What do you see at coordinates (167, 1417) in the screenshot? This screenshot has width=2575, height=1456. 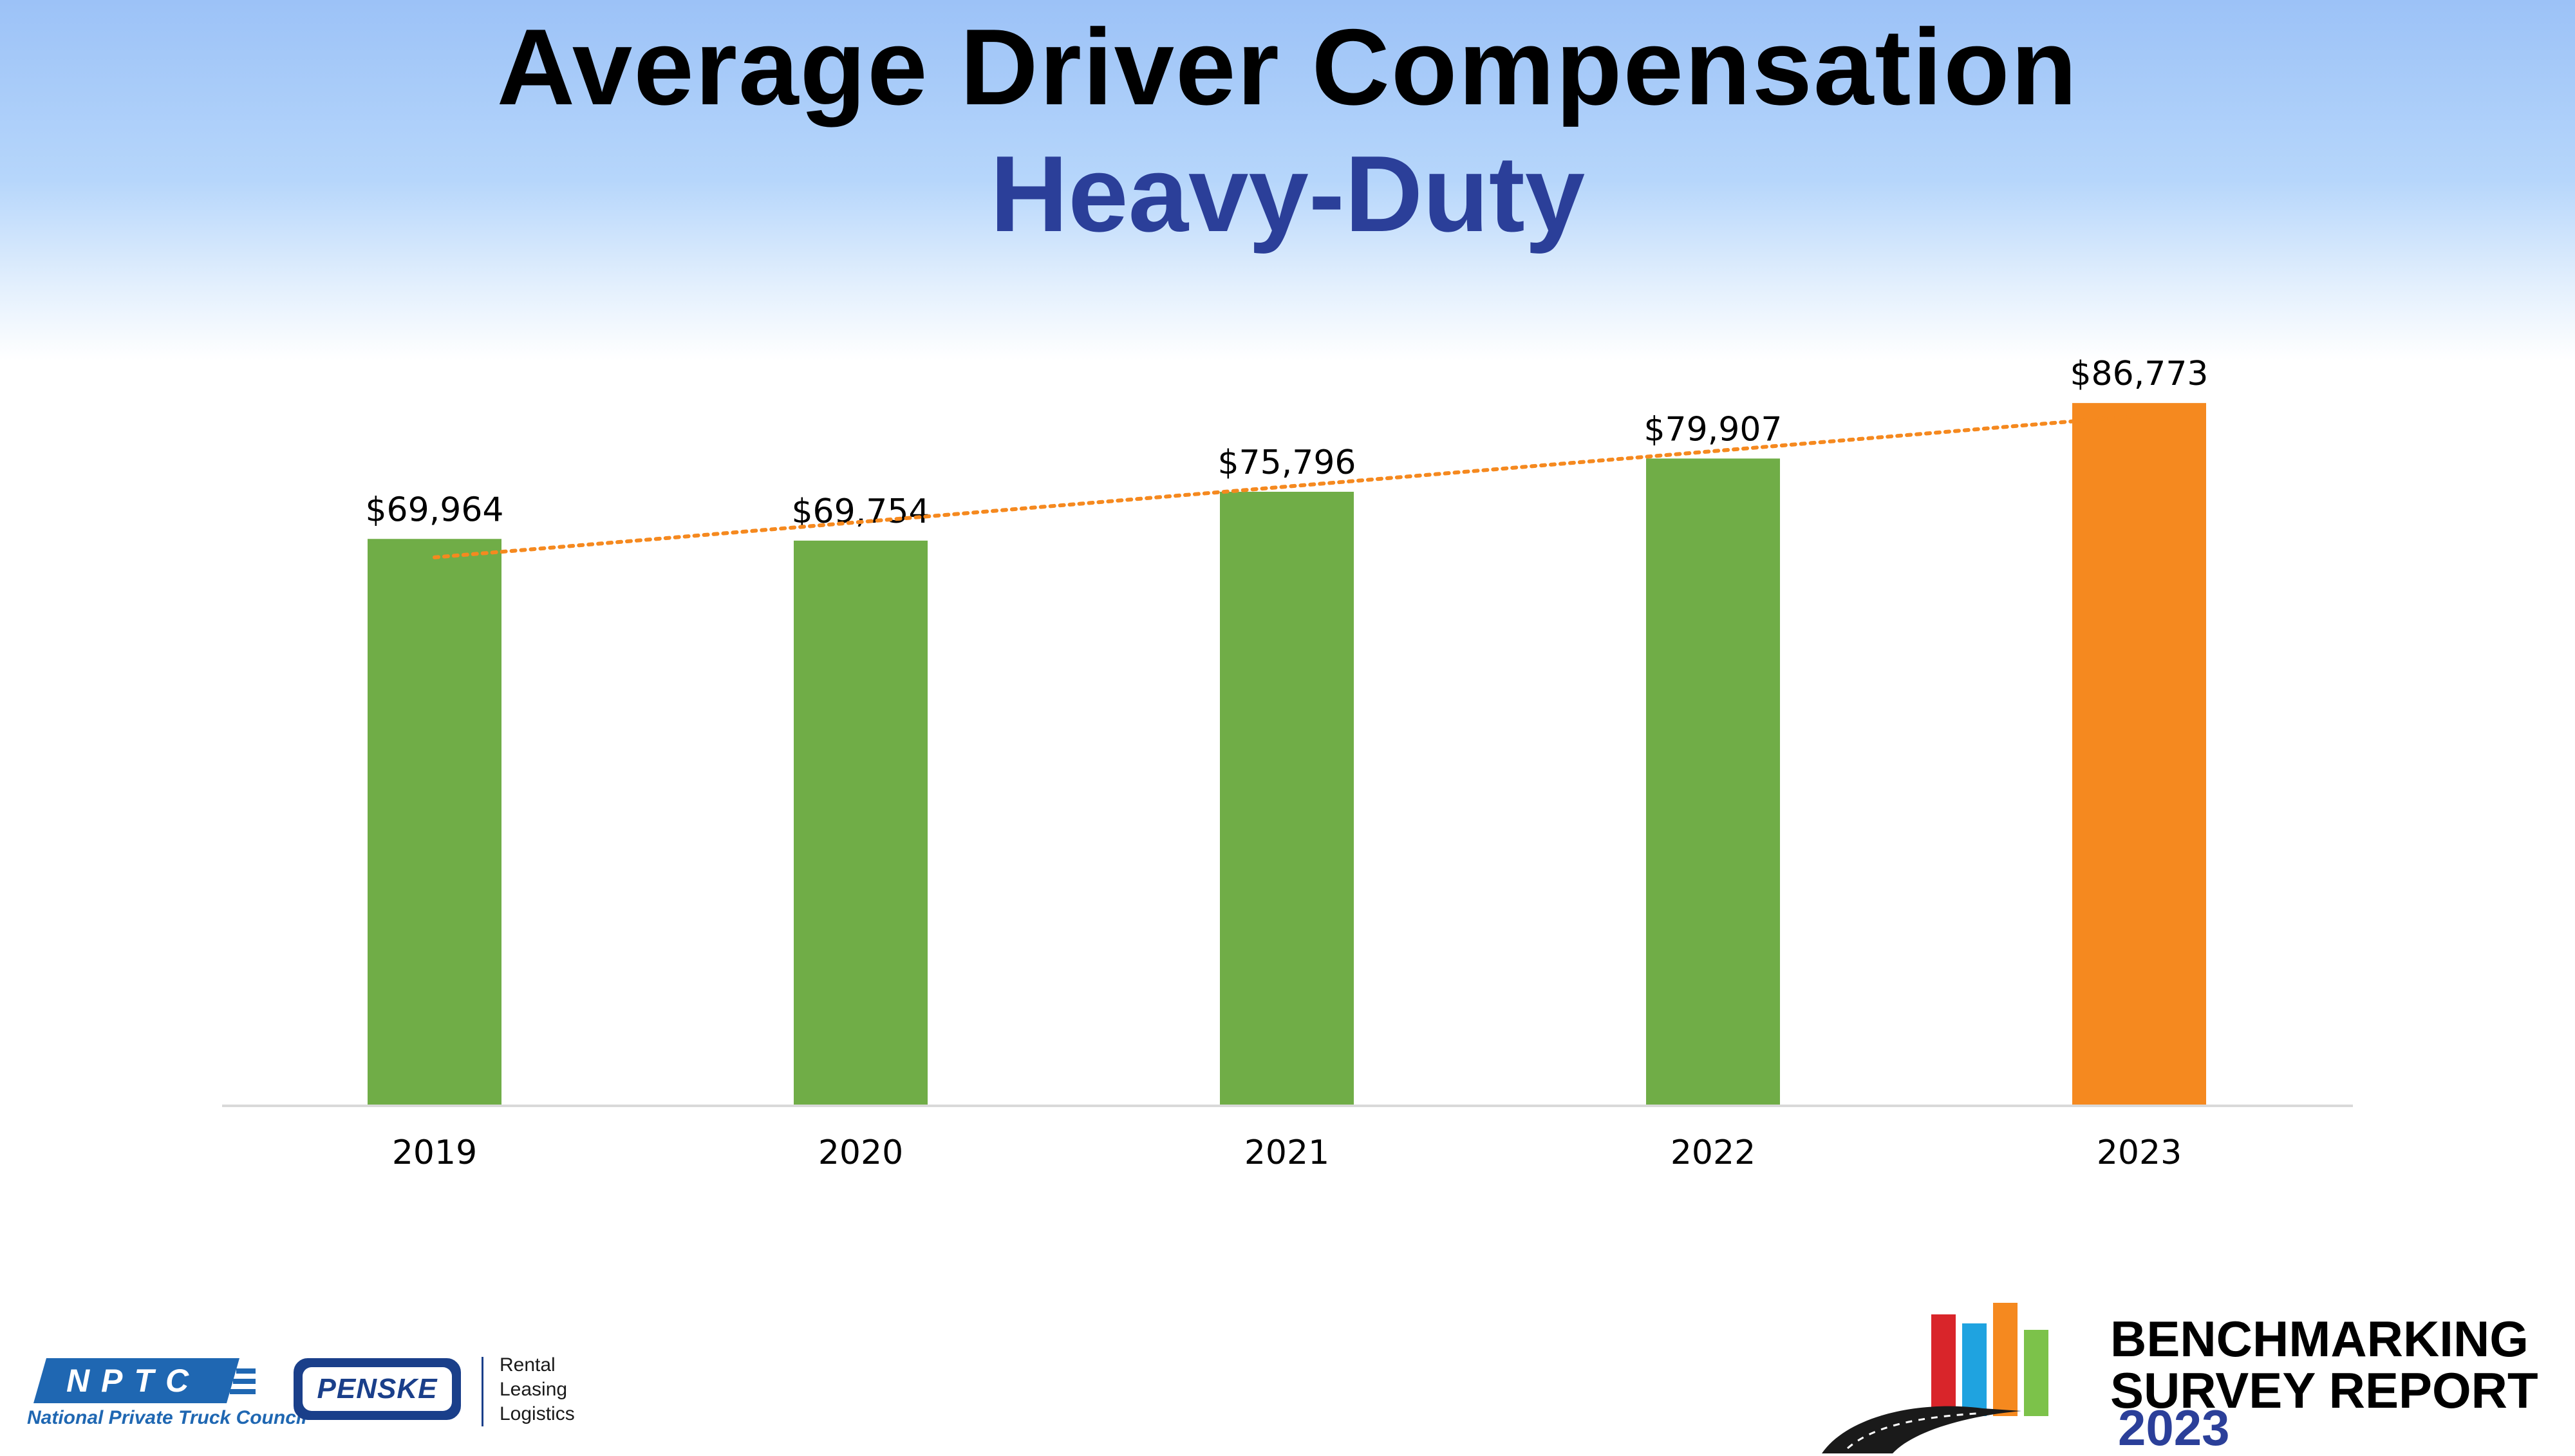 I see `nptc-full-name: National Private Truck Council` at bounding box center [167, 1417].